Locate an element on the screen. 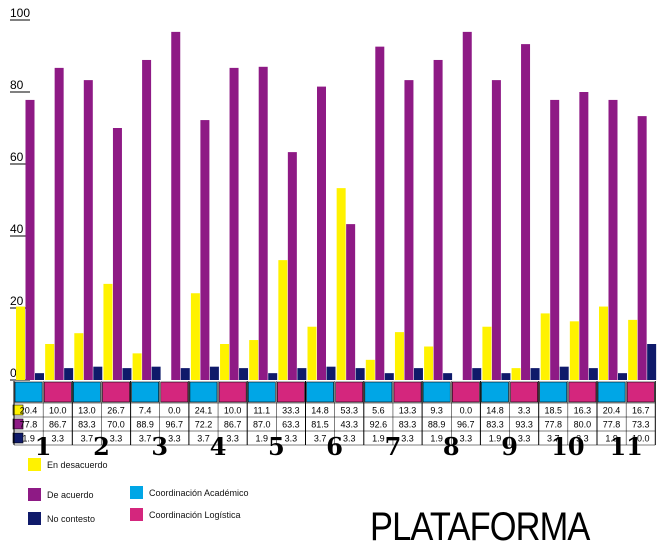 The width and height of the screenshot is (672, 552). row-swatch is located at coordinates (18, 424).